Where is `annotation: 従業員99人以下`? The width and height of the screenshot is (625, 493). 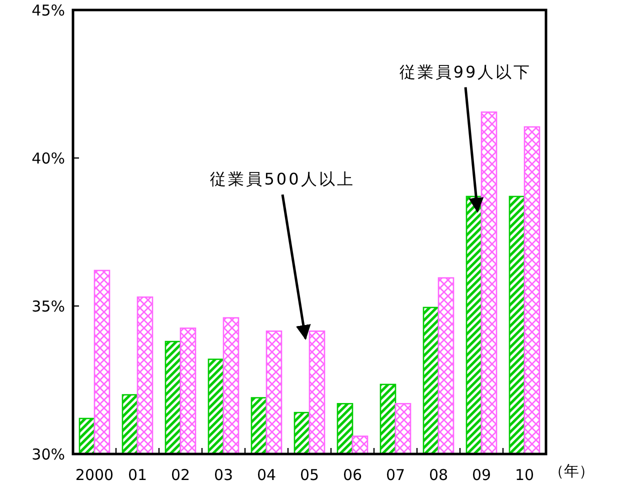
annotation: 従業員99人以下 is located at coordinates (465, 72).